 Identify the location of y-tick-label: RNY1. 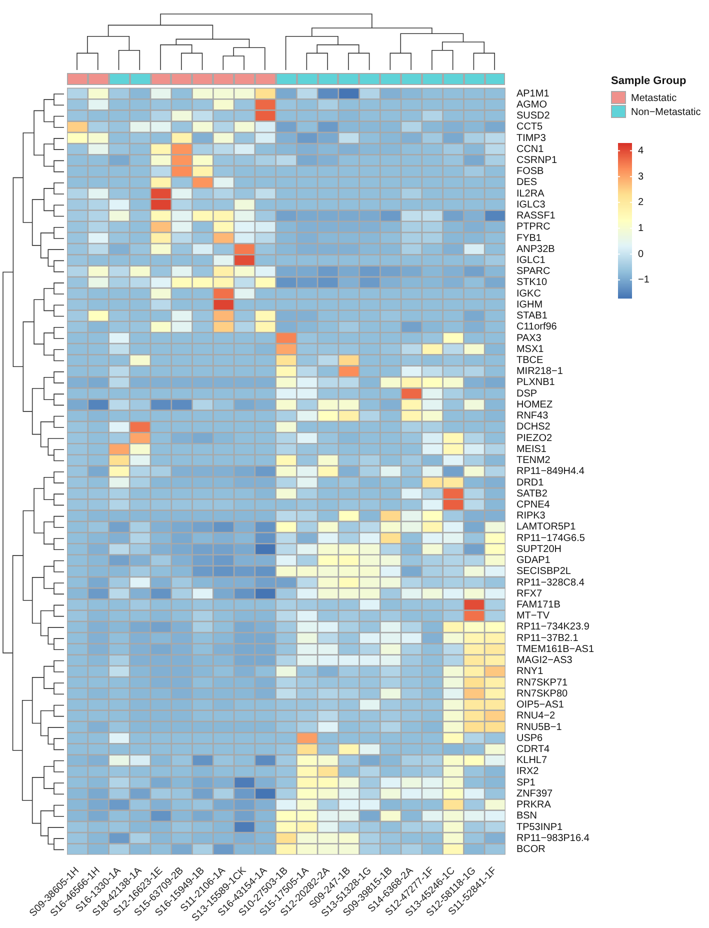
(530, 672).